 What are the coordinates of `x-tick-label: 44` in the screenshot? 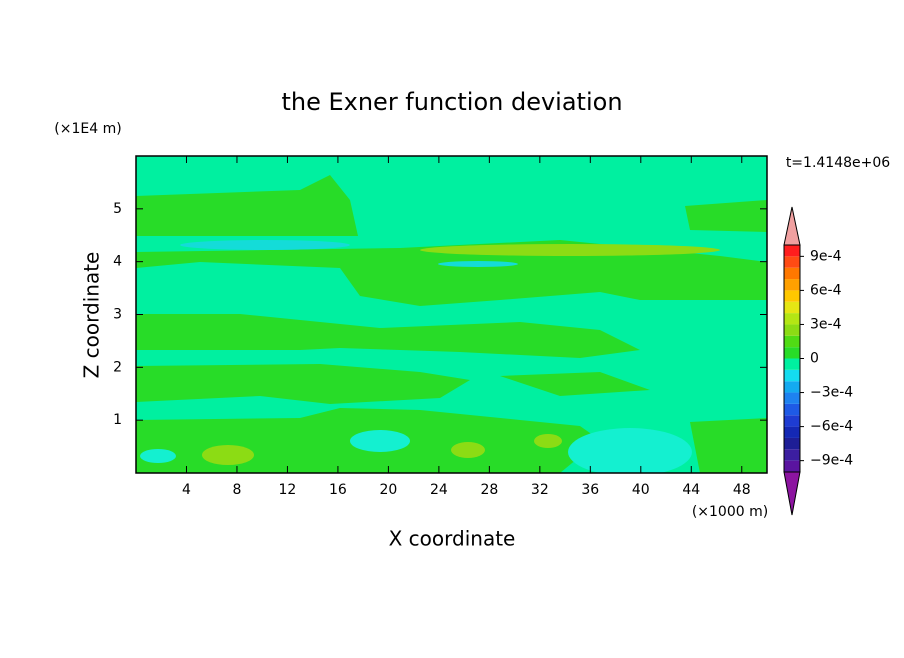 It's located at (691, 490).